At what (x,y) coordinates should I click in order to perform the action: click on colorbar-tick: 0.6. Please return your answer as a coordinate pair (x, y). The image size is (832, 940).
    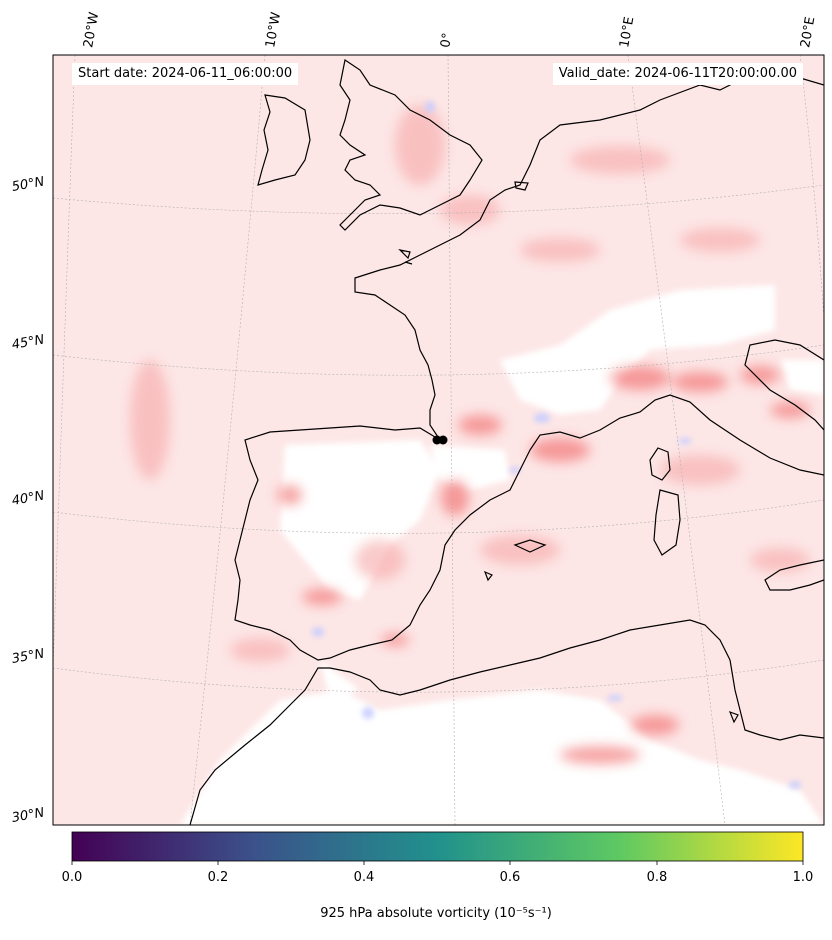
    Looking at the image, I should click on (510, 877).